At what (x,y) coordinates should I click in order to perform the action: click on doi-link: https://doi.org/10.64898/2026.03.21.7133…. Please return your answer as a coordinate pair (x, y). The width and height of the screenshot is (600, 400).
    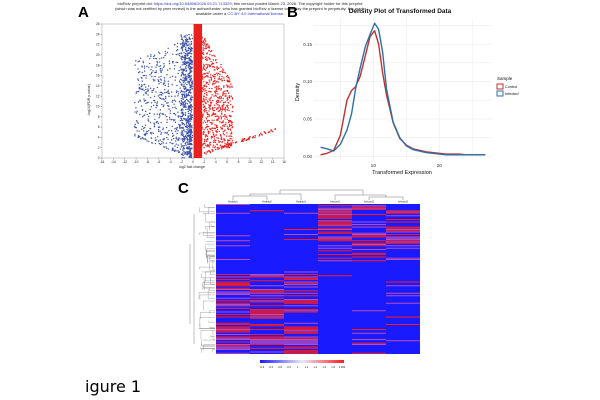
    Looking at the image, I should click on (192, 3).